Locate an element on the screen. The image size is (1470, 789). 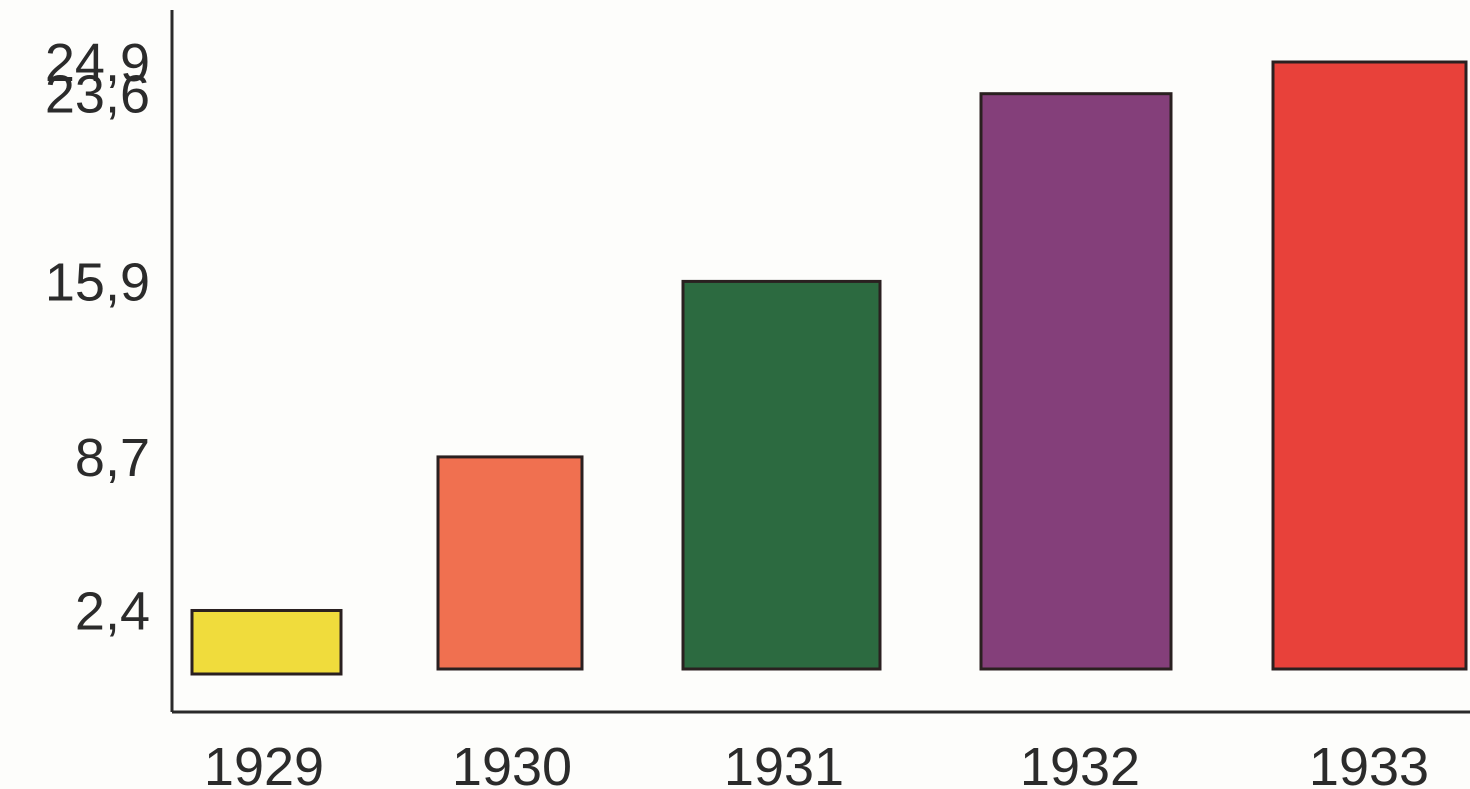
bar-1929 is located at coordinates (266, 642).